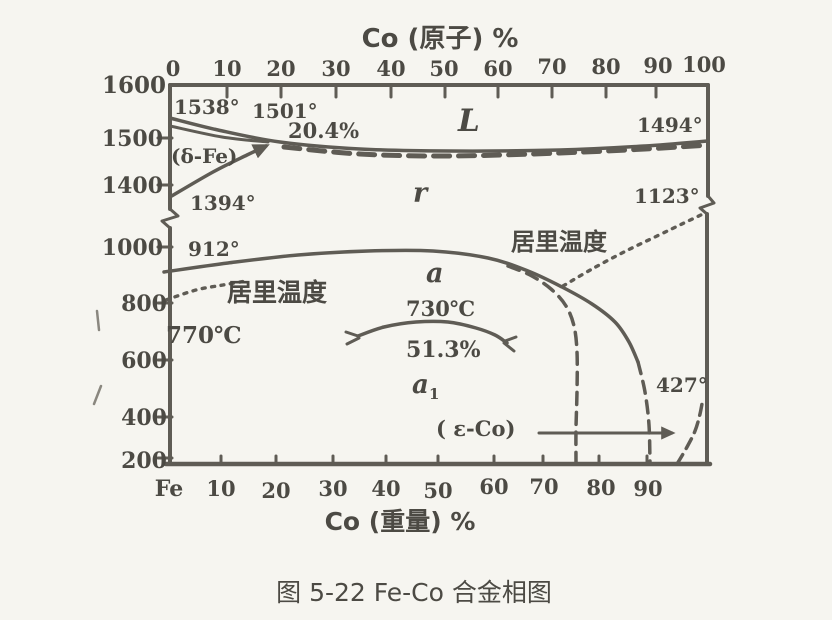  Describe the element at coordinates (443, 350) in the screenshot. I see `ann-51-3pct: 51.3%` at that location.